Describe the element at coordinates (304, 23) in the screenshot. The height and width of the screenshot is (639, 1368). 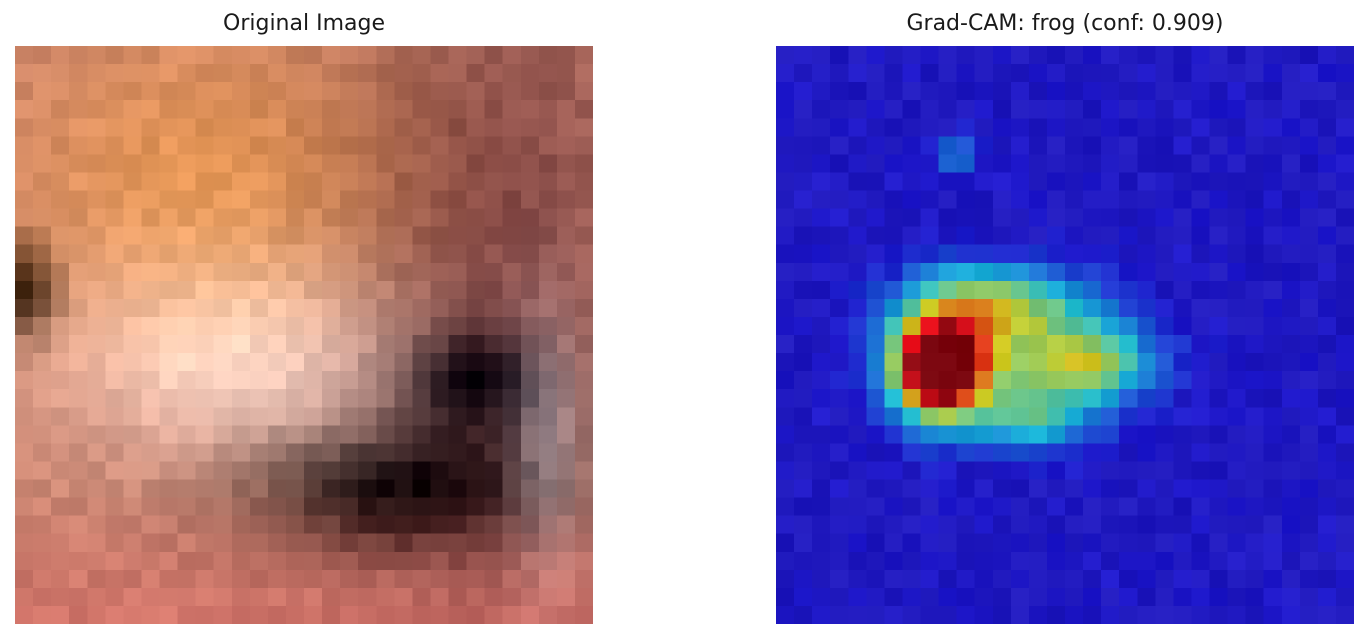
I see `original-image-title: Original Image` at that location.